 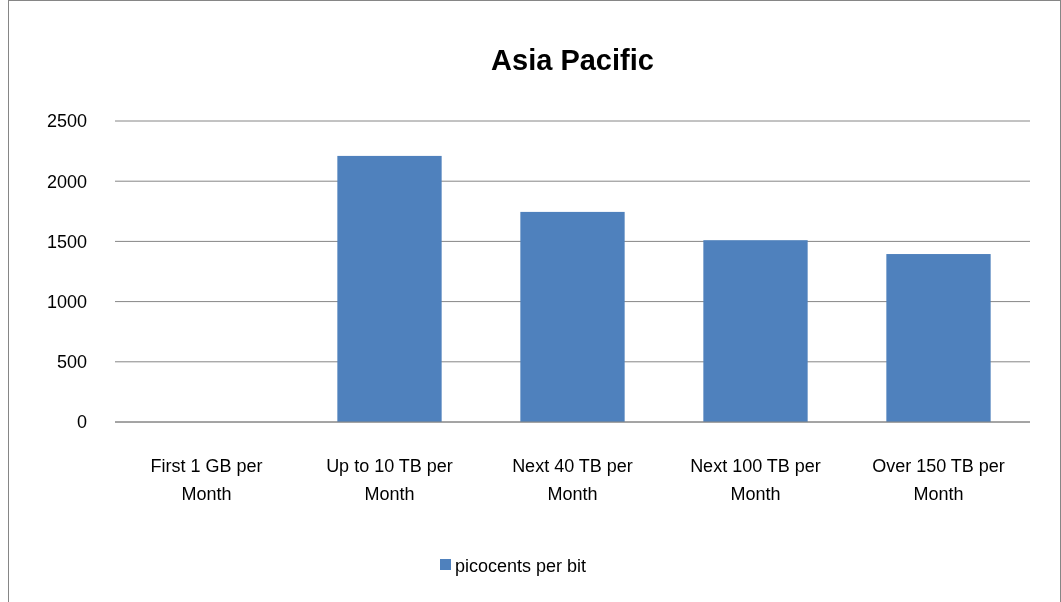 I want to click on x-tick-label: Next 100 TB per Month, so click(x=755, y=480).